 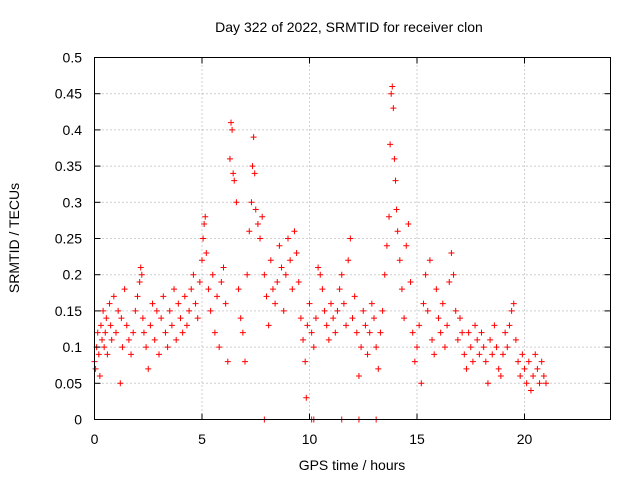 I want to click on y-tick-label: 0.3, so click(x=73, y=202).